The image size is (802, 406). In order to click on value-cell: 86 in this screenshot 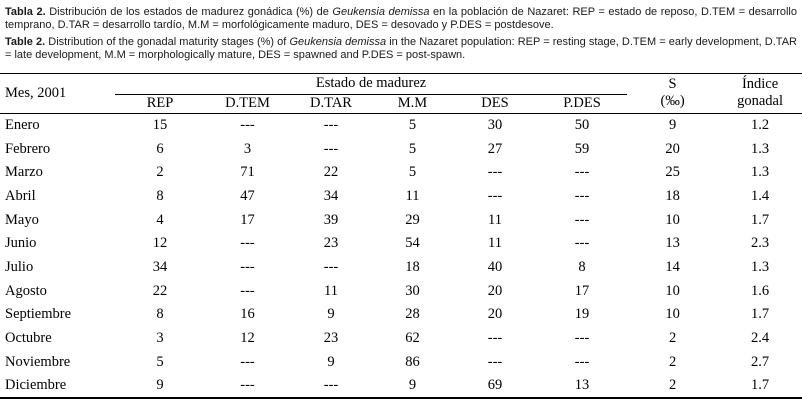, I will do `click(412, 361)`.